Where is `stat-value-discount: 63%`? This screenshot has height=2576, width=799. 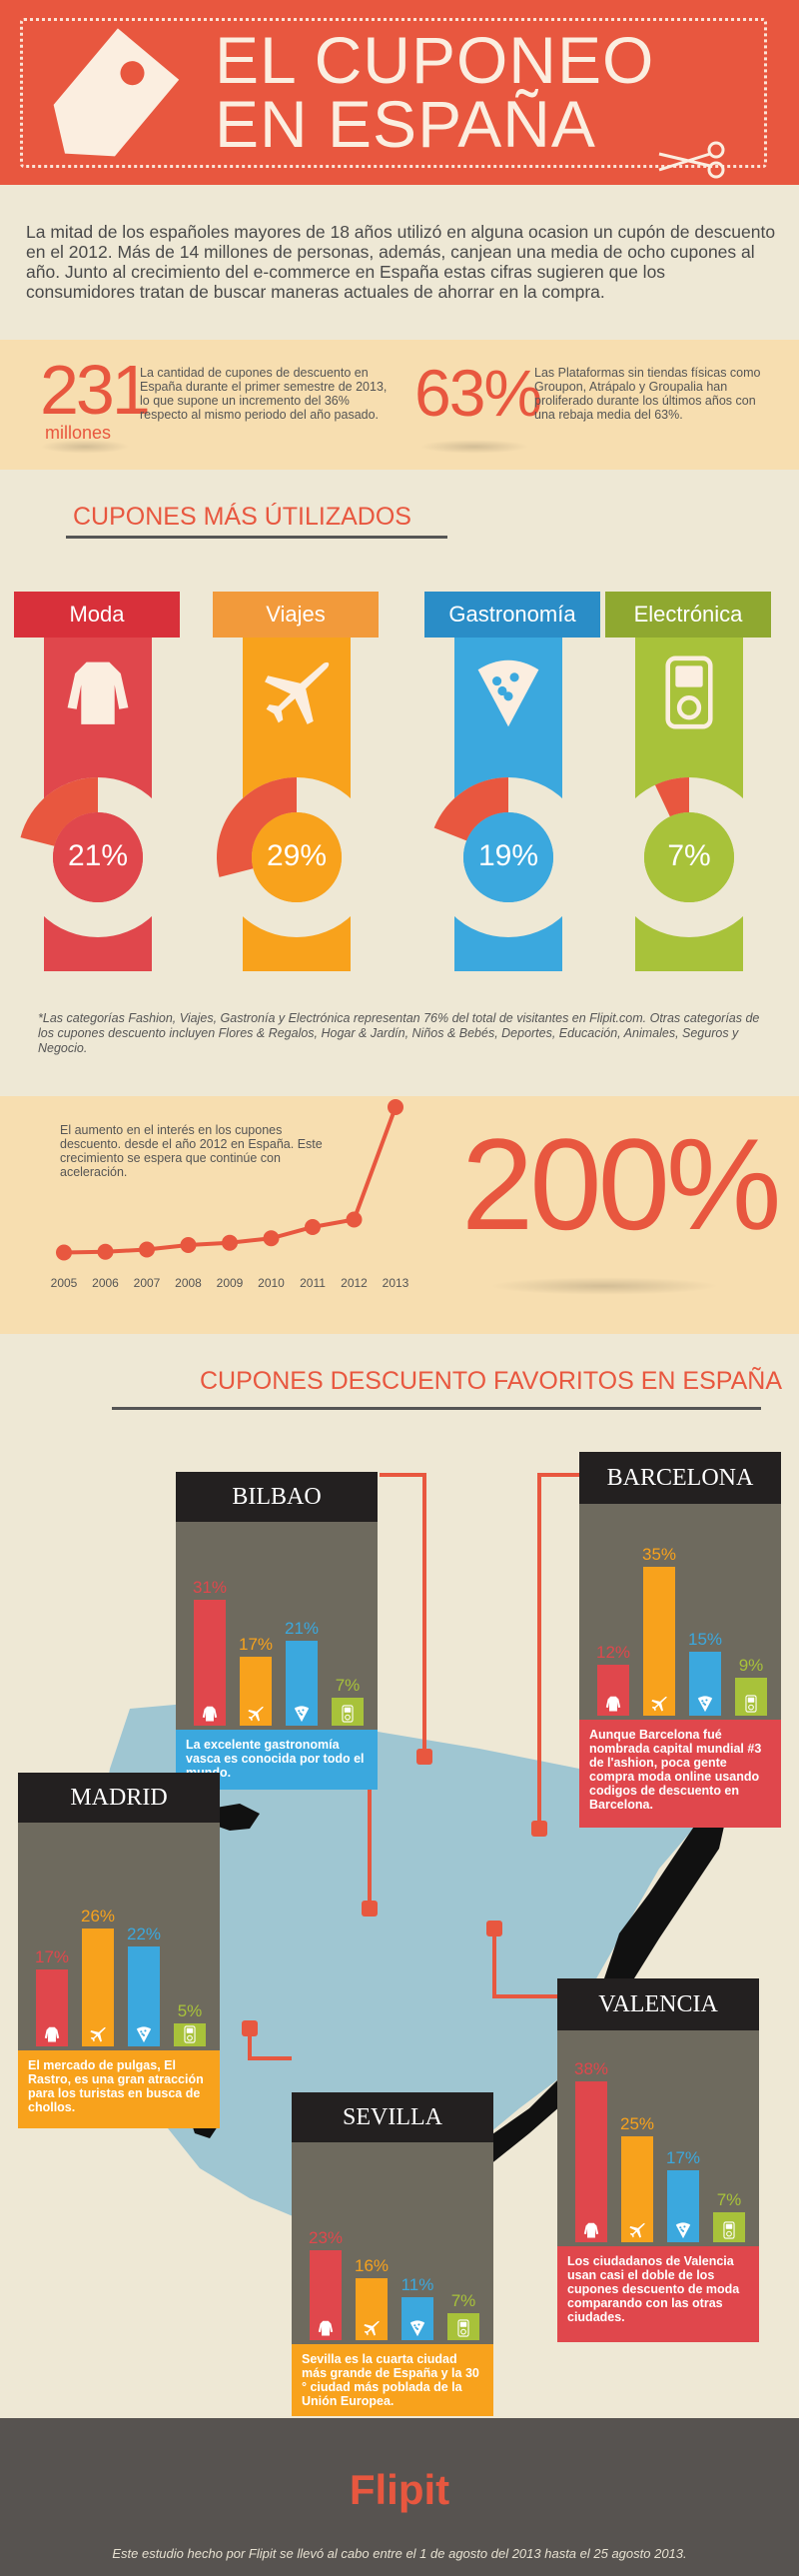
stat-value-discount: 63% is located at coordinates (478, 393).